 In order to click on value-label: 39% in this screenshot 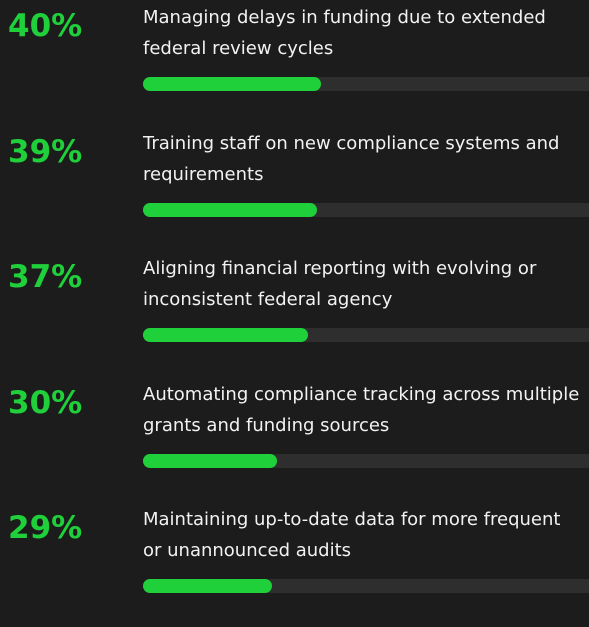, I will do `click(45, 151)`.